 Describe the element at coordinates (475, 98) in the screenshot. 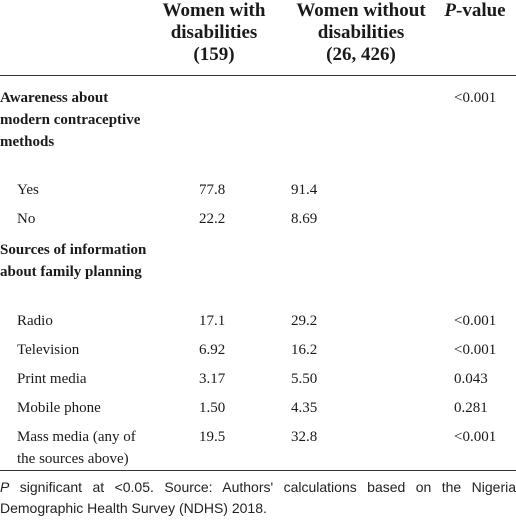

I see `section-p-value: <0.001` at that location.